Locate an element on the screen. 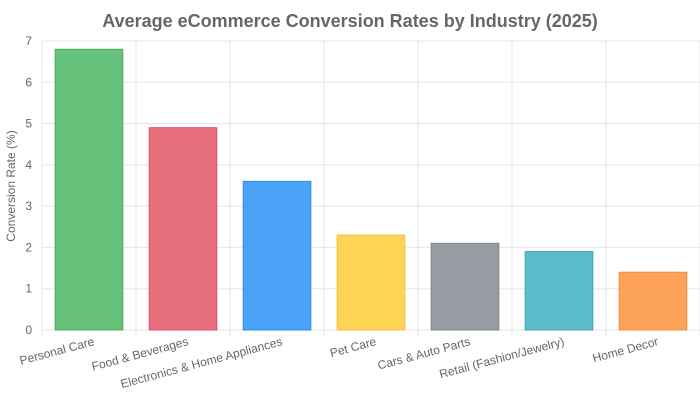 Image resolution: width=700 pixels, height=400 pixels. bar-personal-care is located at coordinates (89, 189).